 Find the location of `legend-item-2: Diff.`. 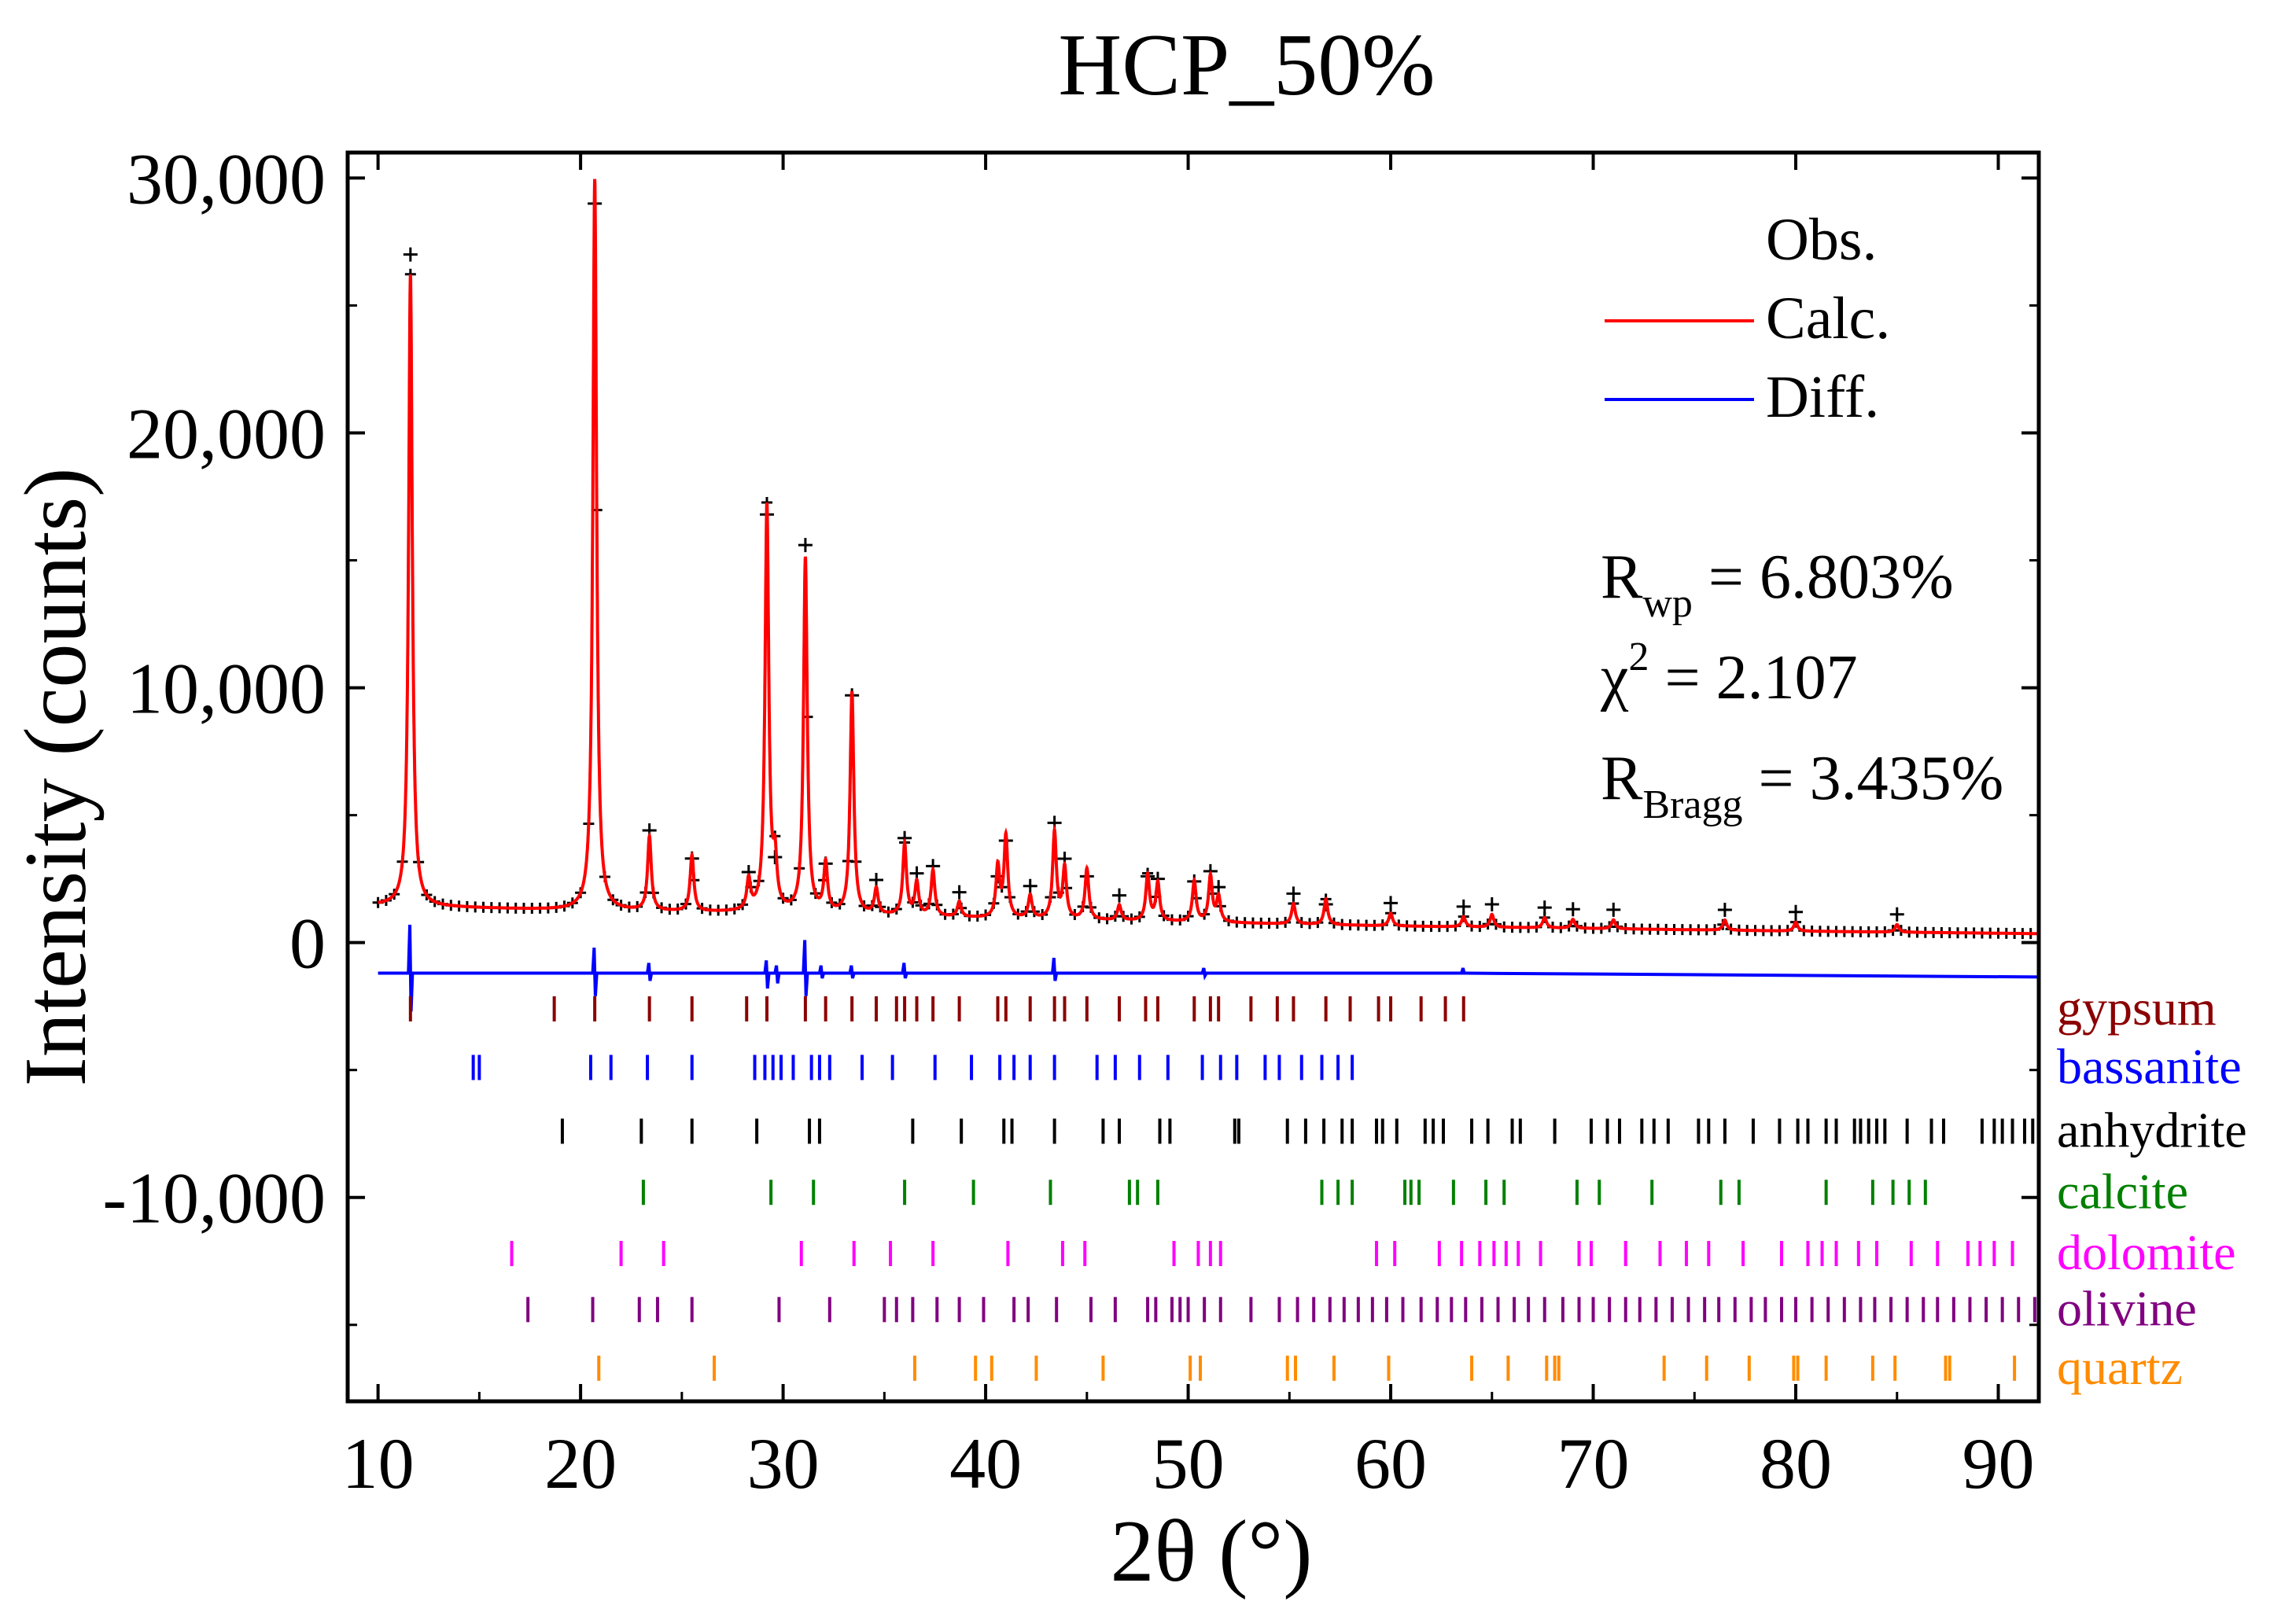

legend-item-2: Diff. is located at coordinates (1742, 397).